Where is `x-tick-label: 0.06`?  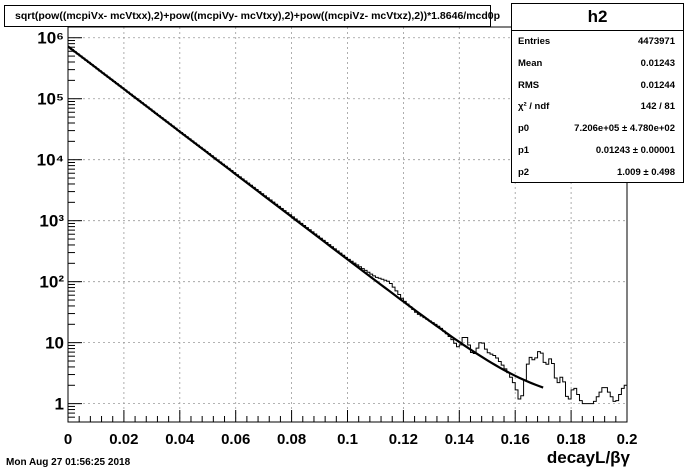
x-tick-label: 0.06 is located at coordinates (235, 439).